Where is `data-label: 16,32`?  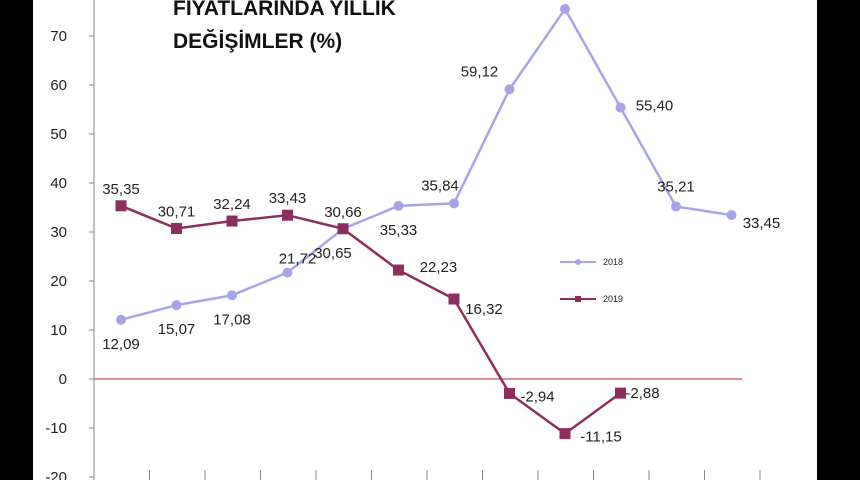
data-label: 16,32 is located at coordinates (484, 309).